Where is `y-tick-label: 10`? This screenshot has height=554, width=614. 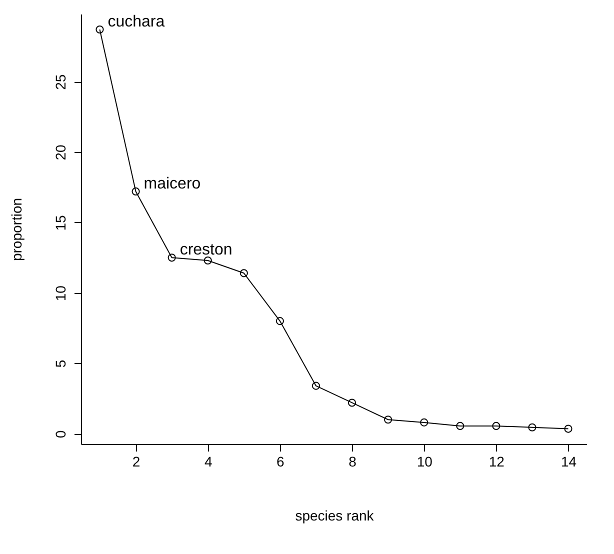
y-tick-label: 10 is located at coordinates (60, 293).